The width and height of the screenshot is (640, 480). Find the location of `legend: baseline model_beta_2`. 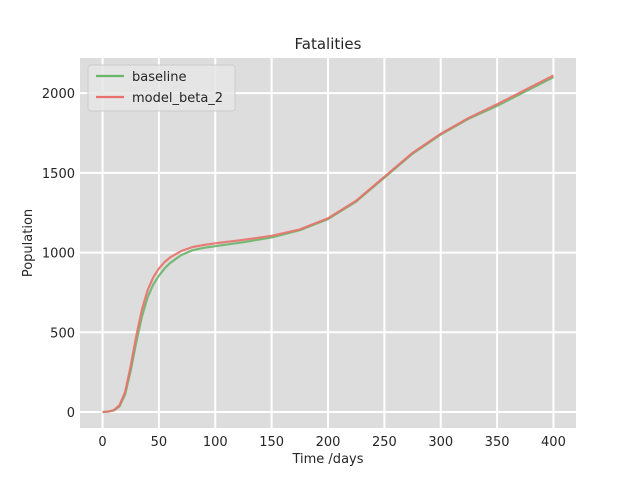

legend: baseline model_beta_2 is located at coordinates (161, 88).